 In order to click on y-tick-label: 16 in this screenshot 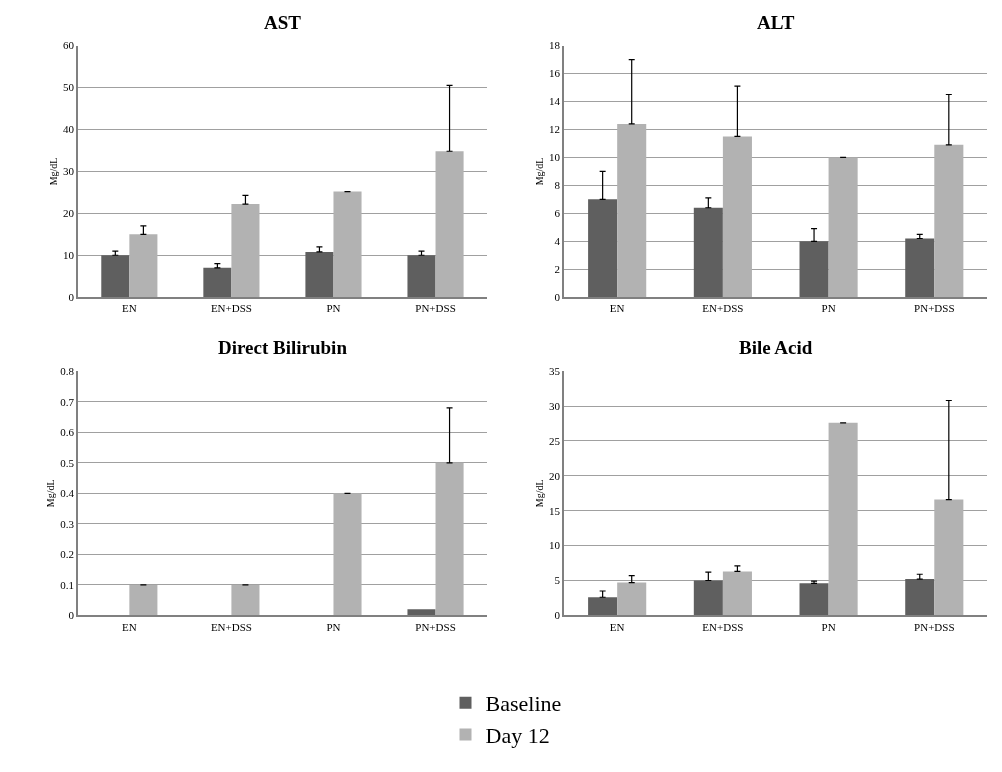, I will do `click(555, 73)`.